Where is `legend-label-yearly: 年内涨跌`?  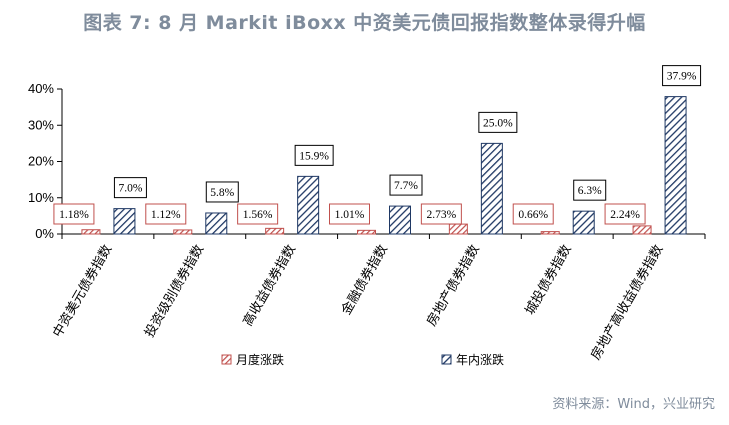 legend-label-yearly: 年内涨跌 is located at coordinates (480, 359).